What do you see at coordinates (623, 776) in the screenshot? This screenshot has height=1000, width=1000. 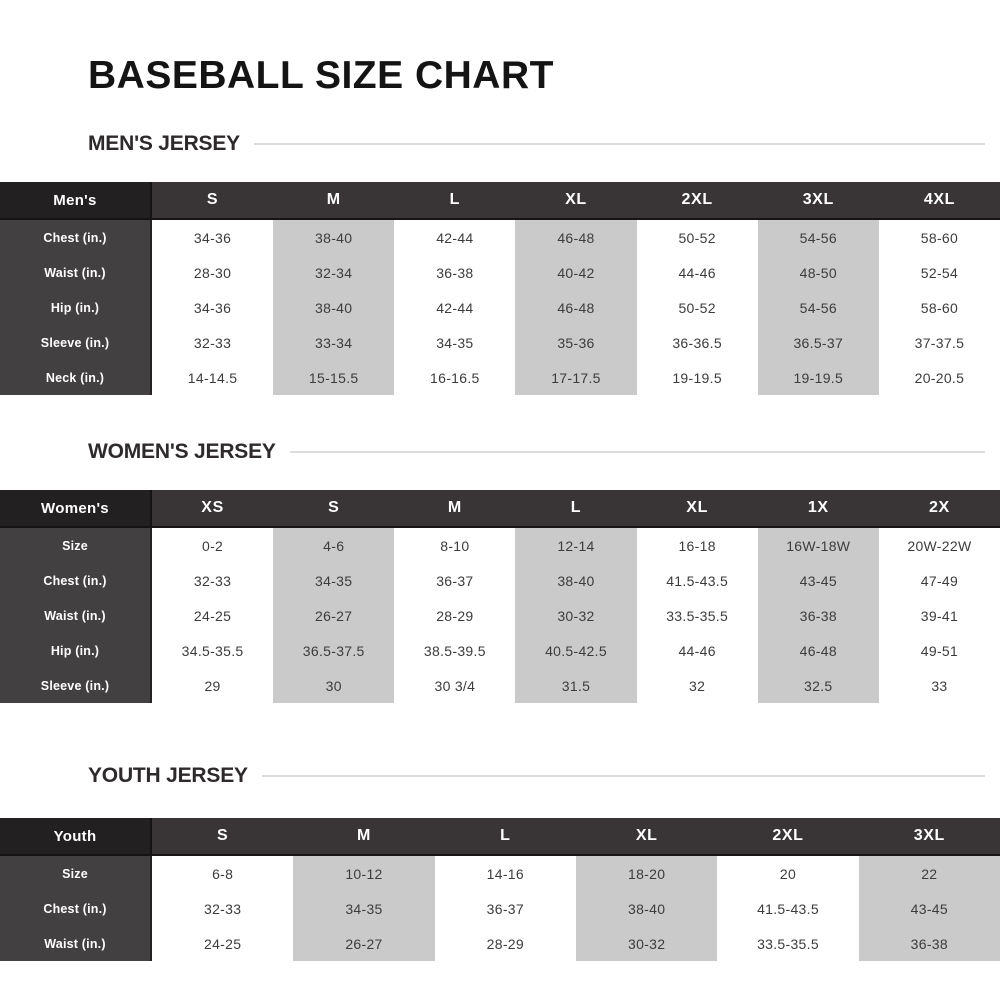 I see `youth-section-divider` at bounding box center [623, 776].